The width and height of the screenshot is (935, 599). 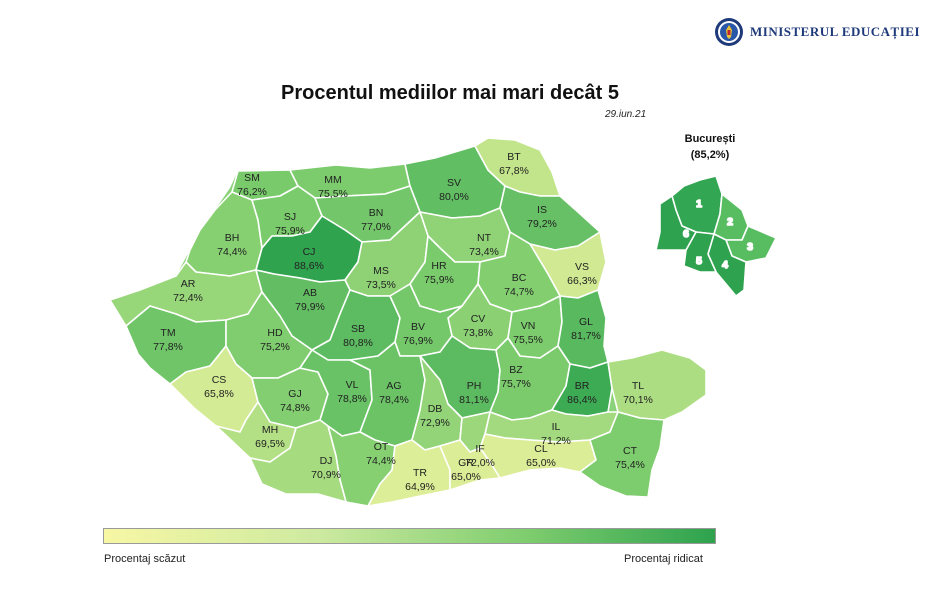 What do you see at coordinates (466, 463) in the screenshot?
I see `county-code-GR: GR` at bounding box center [466, 463].